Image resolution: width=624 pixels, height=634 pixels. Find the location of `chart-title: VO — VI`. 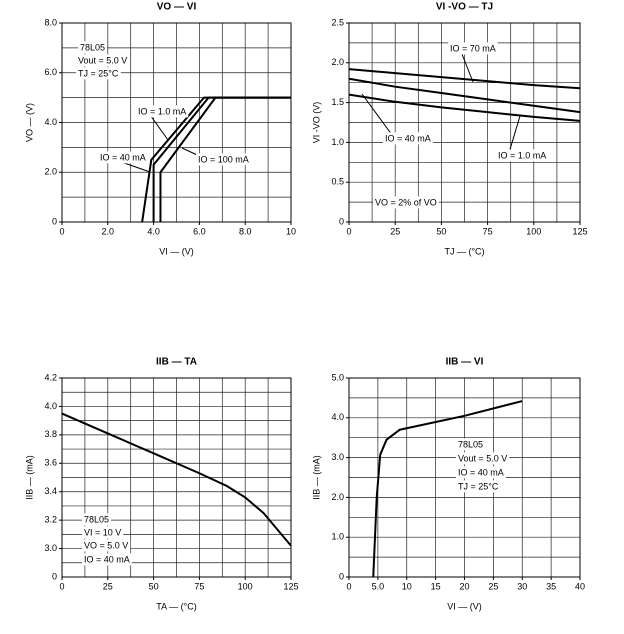

chart-title: VO — VI is located at coordinates (177, 7).